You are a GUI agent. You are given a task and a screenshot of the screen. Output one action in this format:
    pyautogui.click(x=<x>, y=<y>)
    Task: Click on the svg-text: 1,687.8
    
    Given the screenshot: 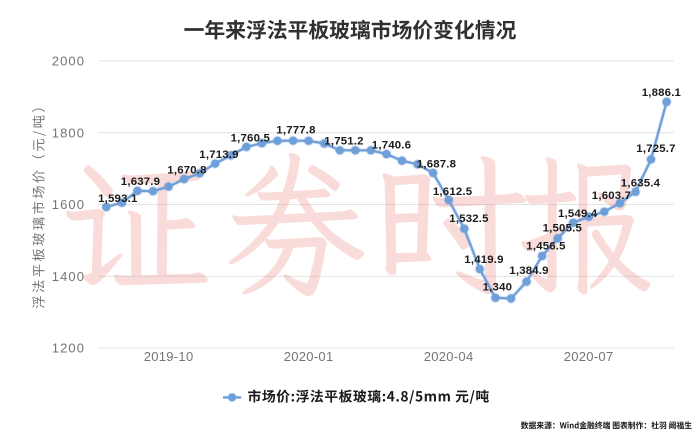 What is the action you would take?
    pyautogui.click(x=436, y=164)
    